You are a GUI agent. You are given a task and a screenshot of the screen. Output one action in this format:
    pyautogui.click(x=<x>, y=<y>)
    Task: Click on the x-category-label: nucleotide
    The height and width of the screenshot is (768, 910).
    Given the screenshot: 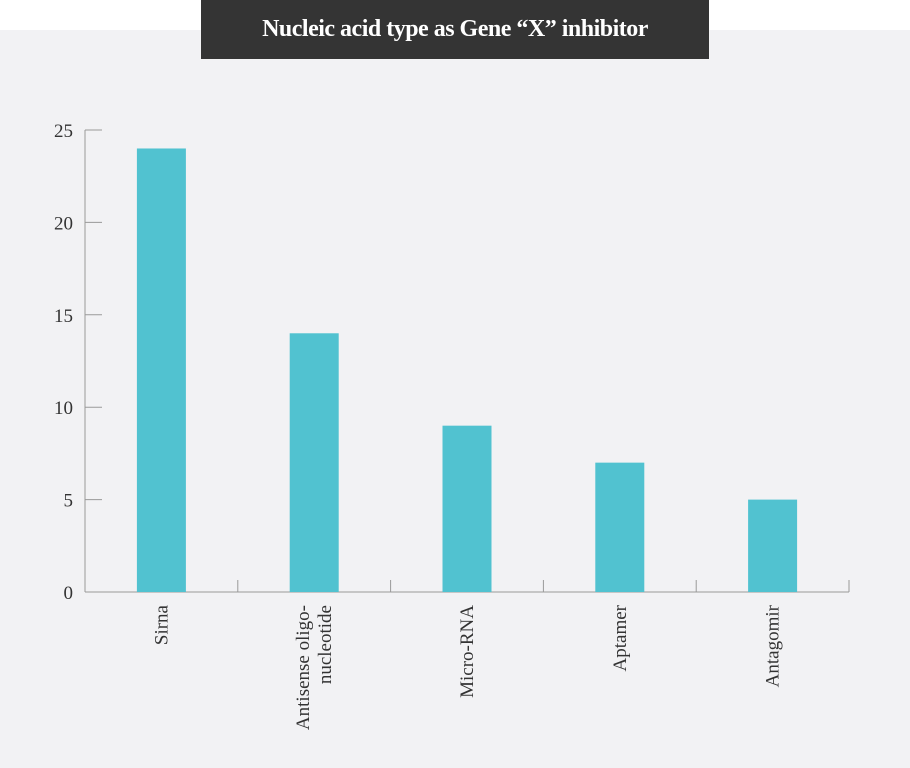 What is the action you would take?
    pyautogui.click(x=325, y=644)
    